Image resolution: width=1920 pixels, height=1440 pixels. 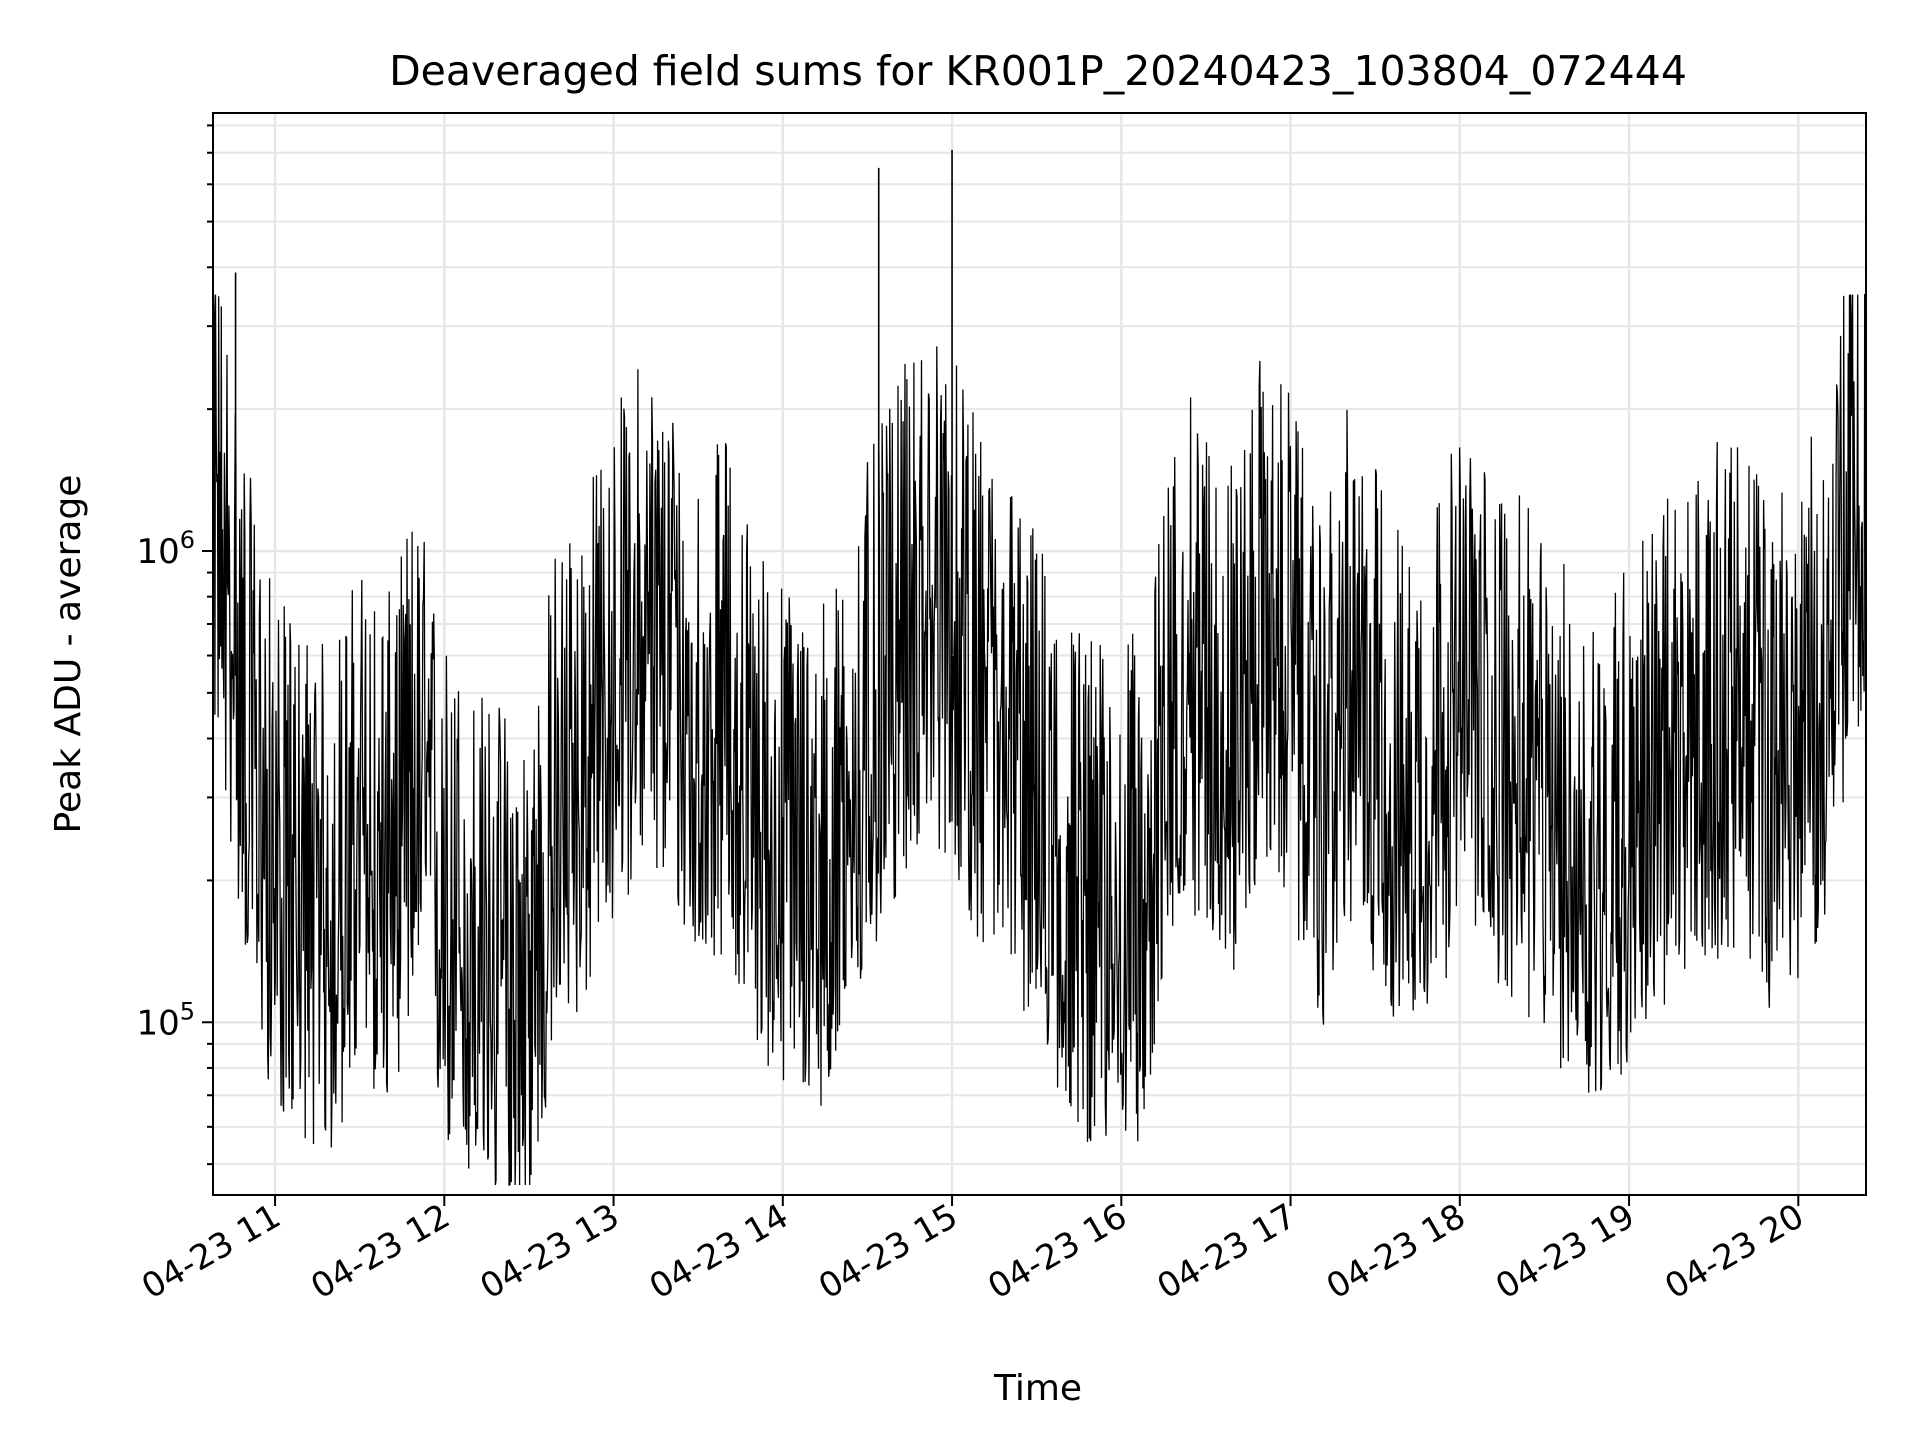 I want to click on y-tick-label: 10⁵, so click(x=165, y=1020).